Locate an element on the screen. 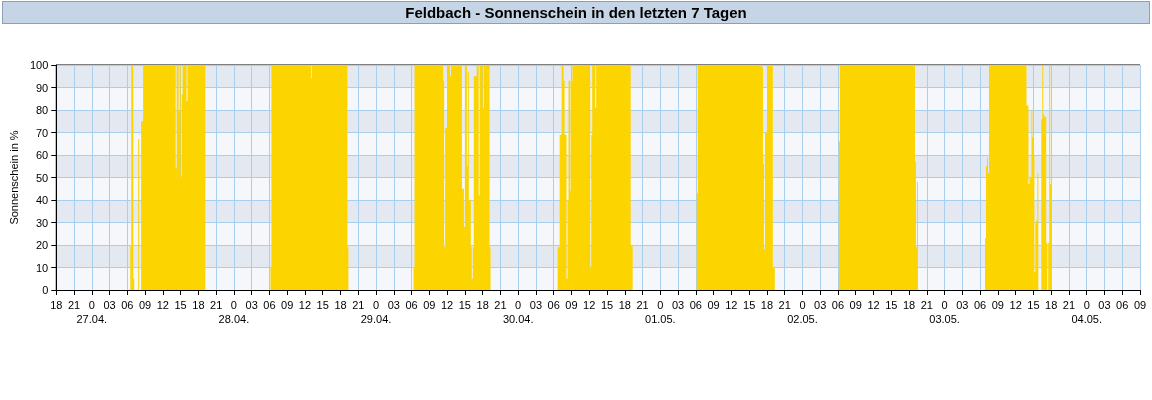 Image resolution: width=1152 pixels, height=400 pixels. y-tick-label: 0 is located at coordinates (45, 290).